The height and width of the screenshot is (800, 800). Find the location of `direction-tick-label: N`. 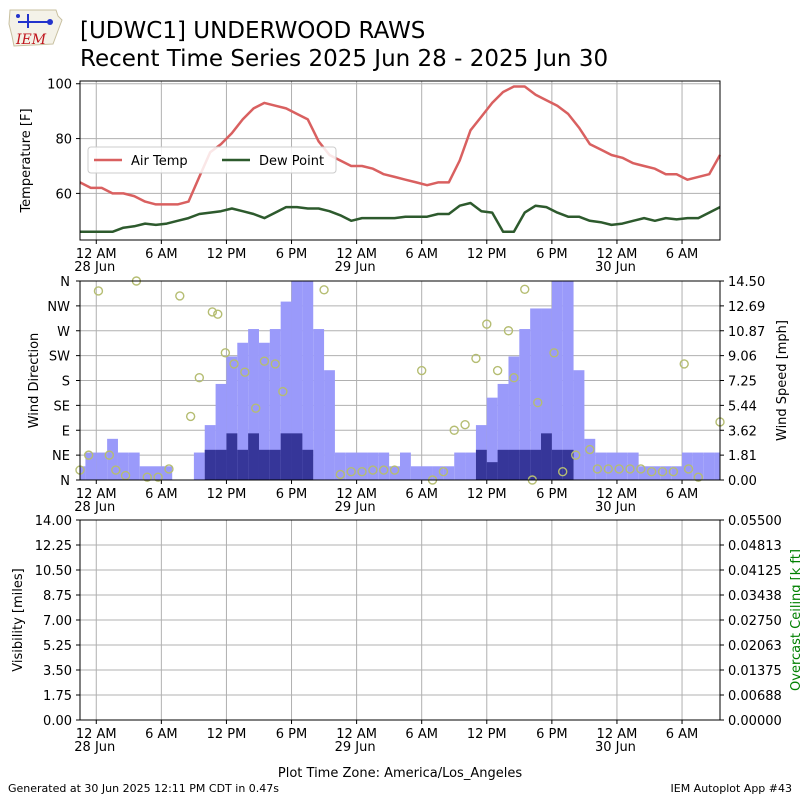

direction-tick-label: N is located at coordinates (65, 282).